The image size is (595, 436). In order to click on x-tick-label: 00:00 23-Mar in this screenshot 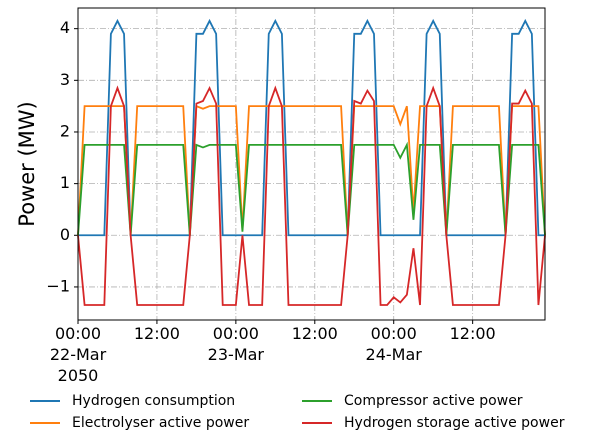, I will do `click(236, 344)`.